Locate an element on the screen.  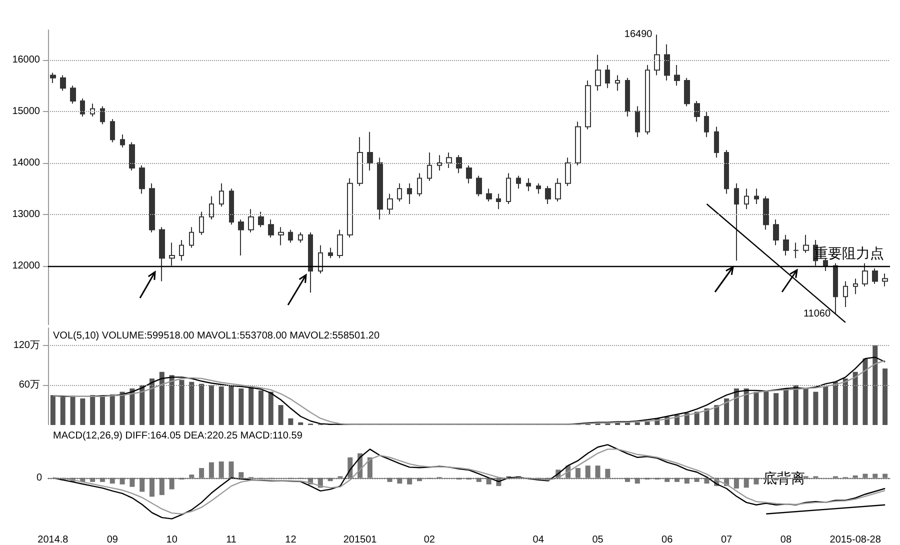
x-tick-label: 02 is located at coordinates (430, 539).